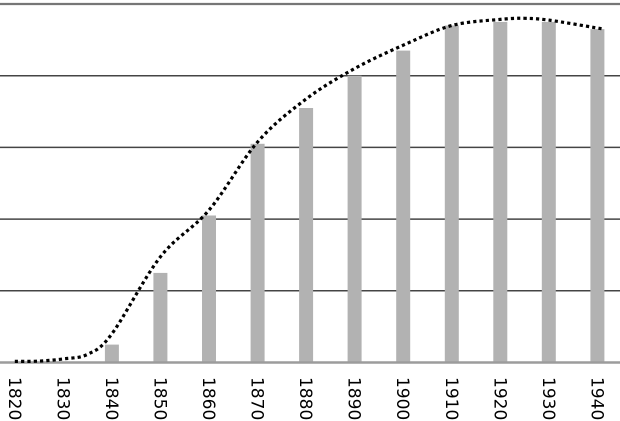  What do you see at coordinates (257, 398) in the screenshot?
I see `x-tick-label-1870: 1870` at bounding box center [257, 398].